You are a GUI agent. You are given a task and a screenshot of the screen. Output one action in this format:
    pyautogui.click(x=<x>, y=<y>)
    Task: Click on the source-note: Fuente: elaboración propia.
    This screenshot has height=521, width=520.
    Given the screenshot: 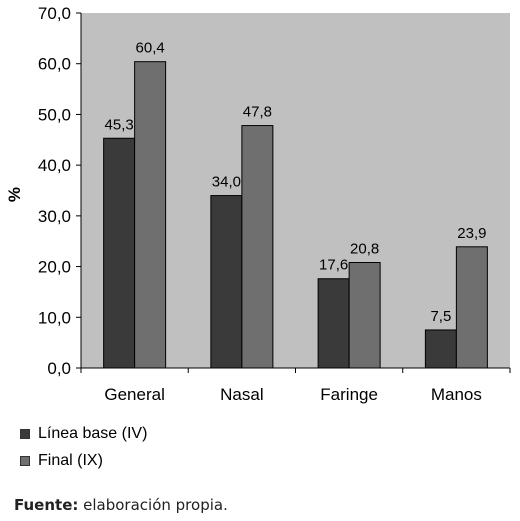 What is the action you would take?
    pyautogui.click(x=121, y=505)
    